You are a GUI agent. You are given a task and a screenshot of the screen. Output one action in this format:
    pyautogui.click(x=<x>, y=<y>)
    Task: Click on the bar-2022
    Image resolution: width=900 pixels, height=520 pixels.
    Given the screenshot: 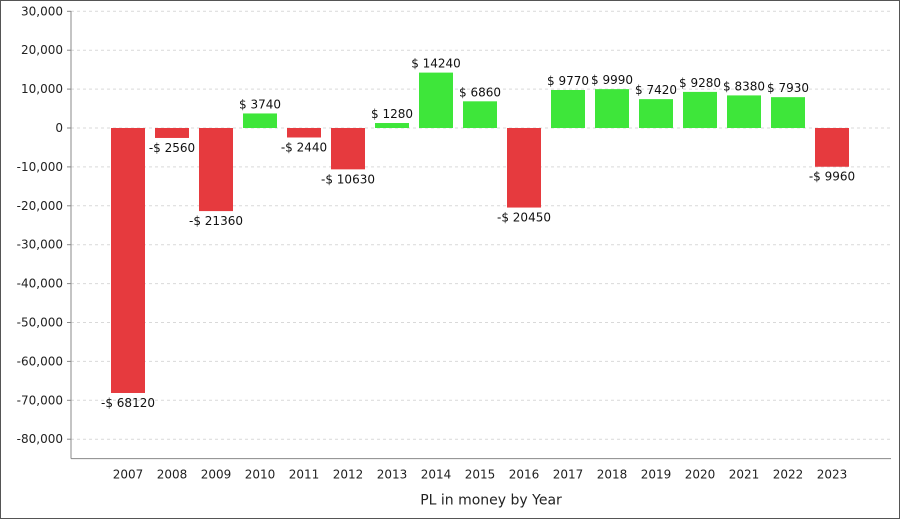 What is the action you would take?
    pyautogui.click(x=788, y=112)
    